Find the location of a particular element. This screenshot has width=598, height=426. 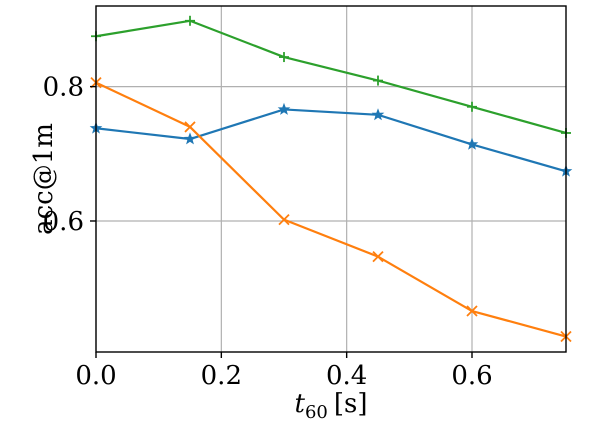

y-tick-label: 0.8 is located at coordinates (63, 88).